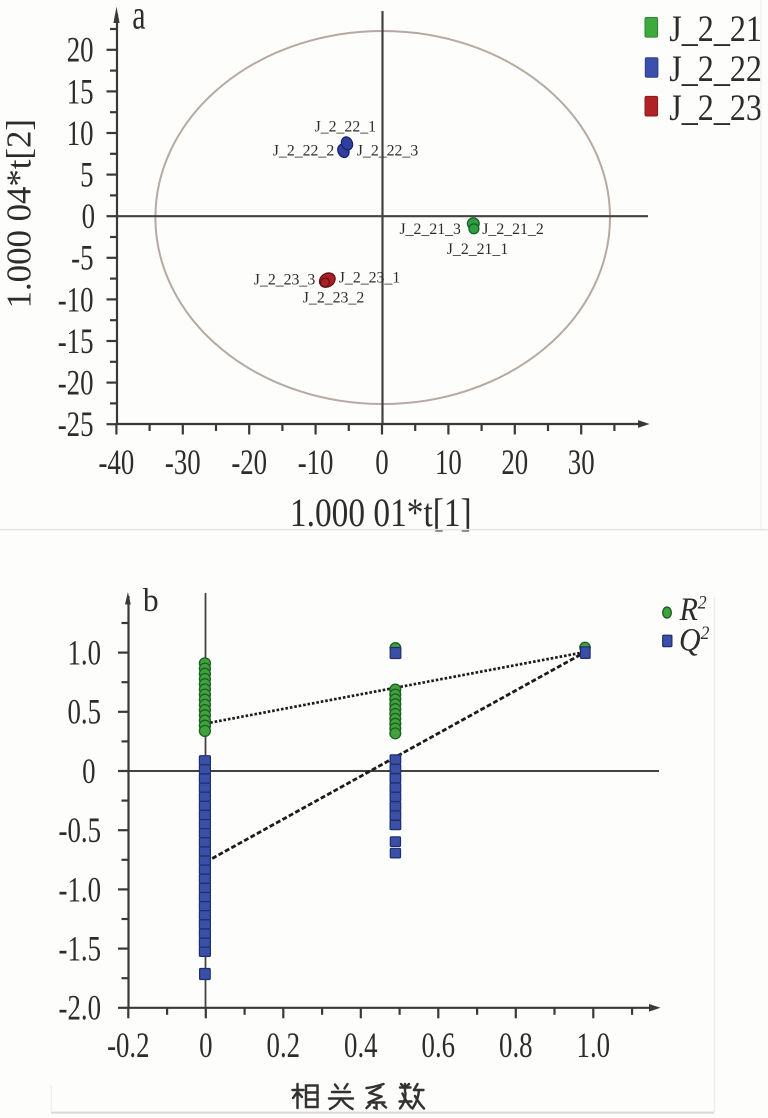 This screenshot has width=768, height=1118. I want to click on svg-text: -25, so click(76, 424).